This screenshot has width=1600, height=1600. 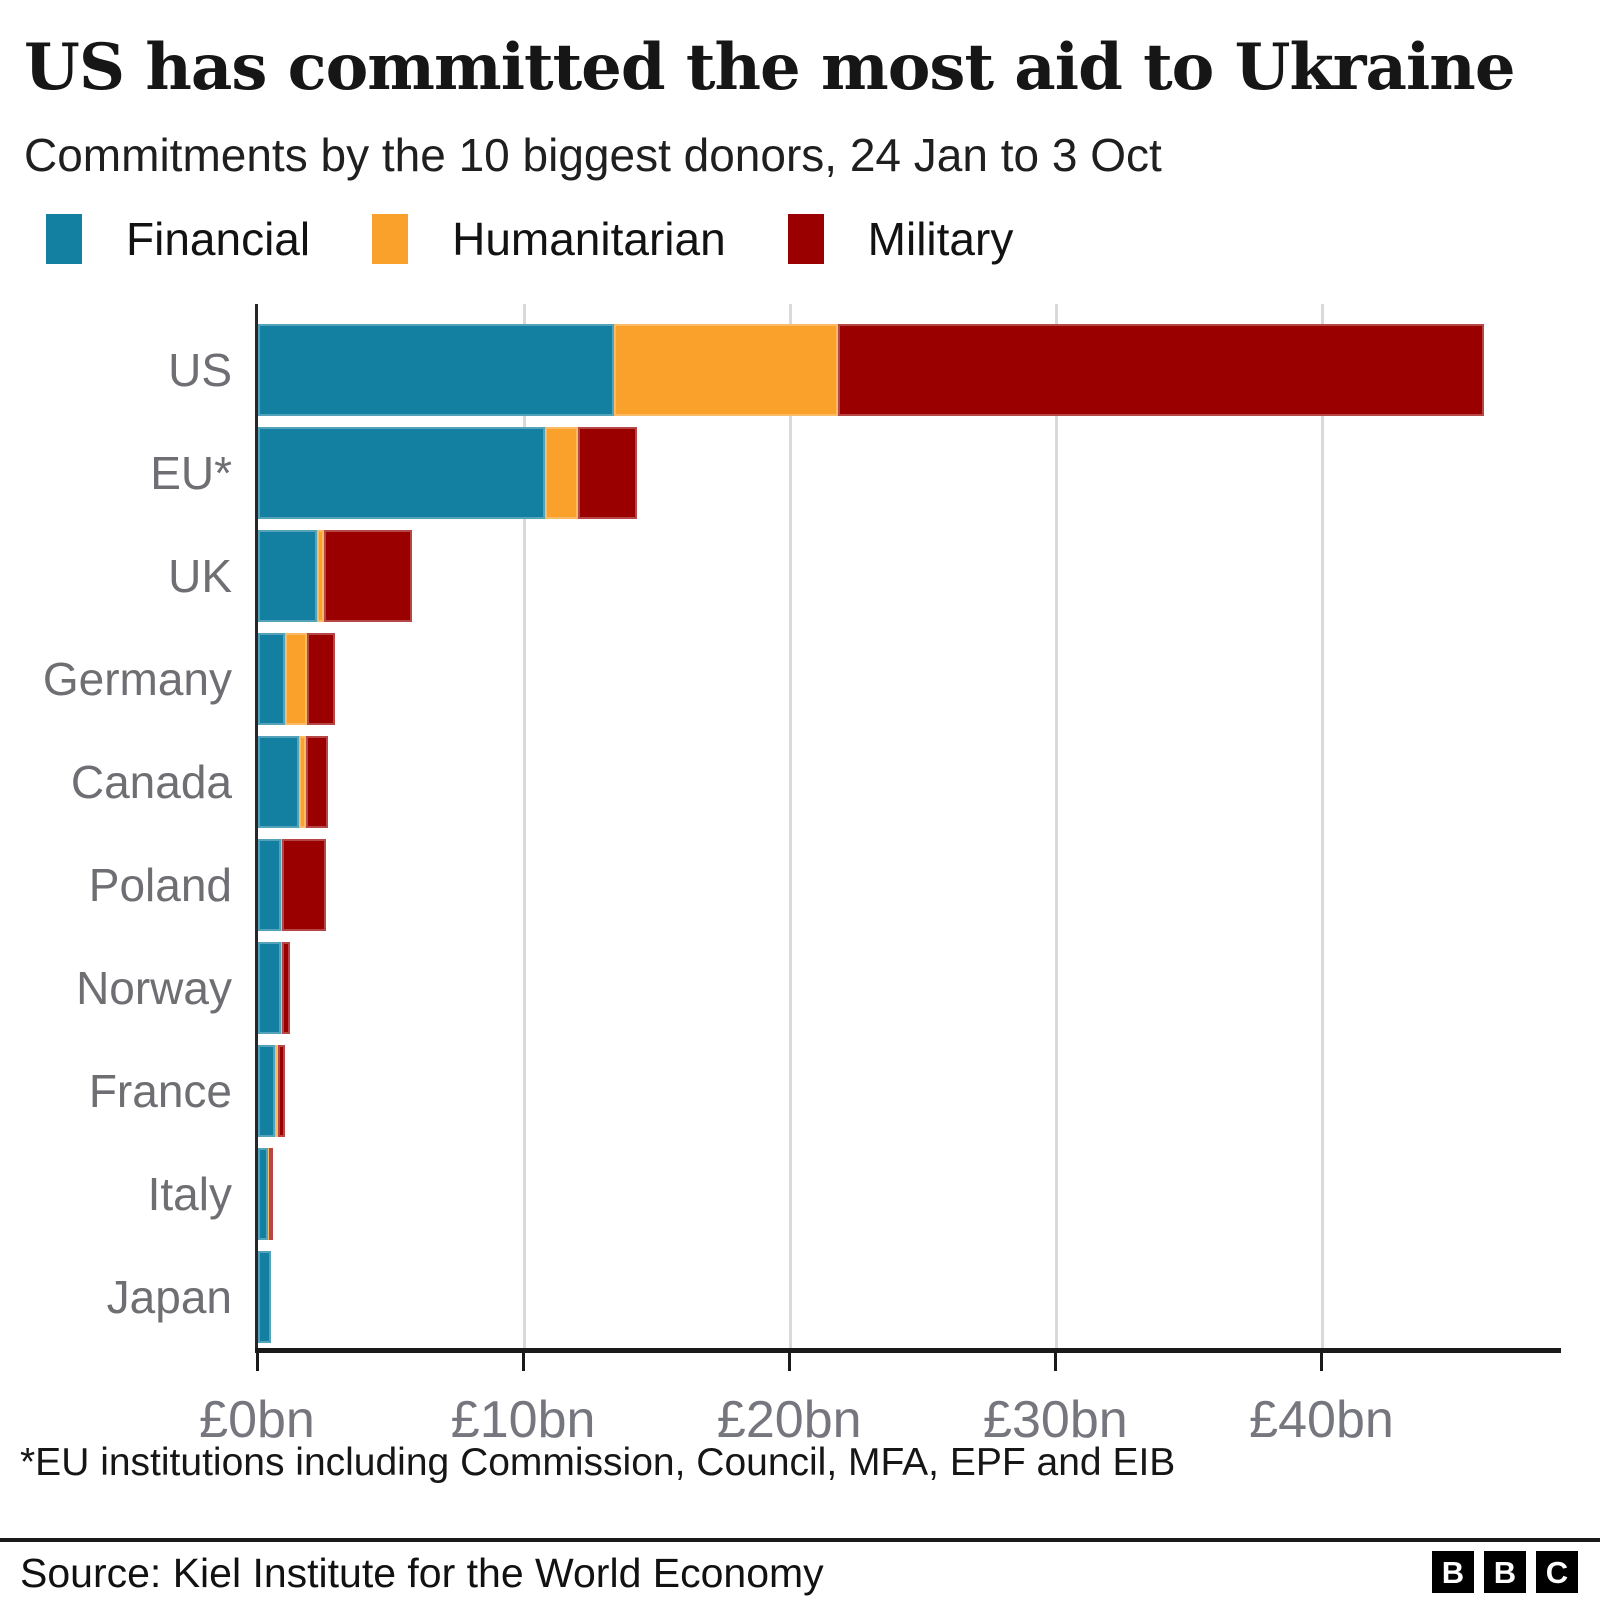 I want to click on x-tick-label: £20bn, so click(x=789, y=1420).